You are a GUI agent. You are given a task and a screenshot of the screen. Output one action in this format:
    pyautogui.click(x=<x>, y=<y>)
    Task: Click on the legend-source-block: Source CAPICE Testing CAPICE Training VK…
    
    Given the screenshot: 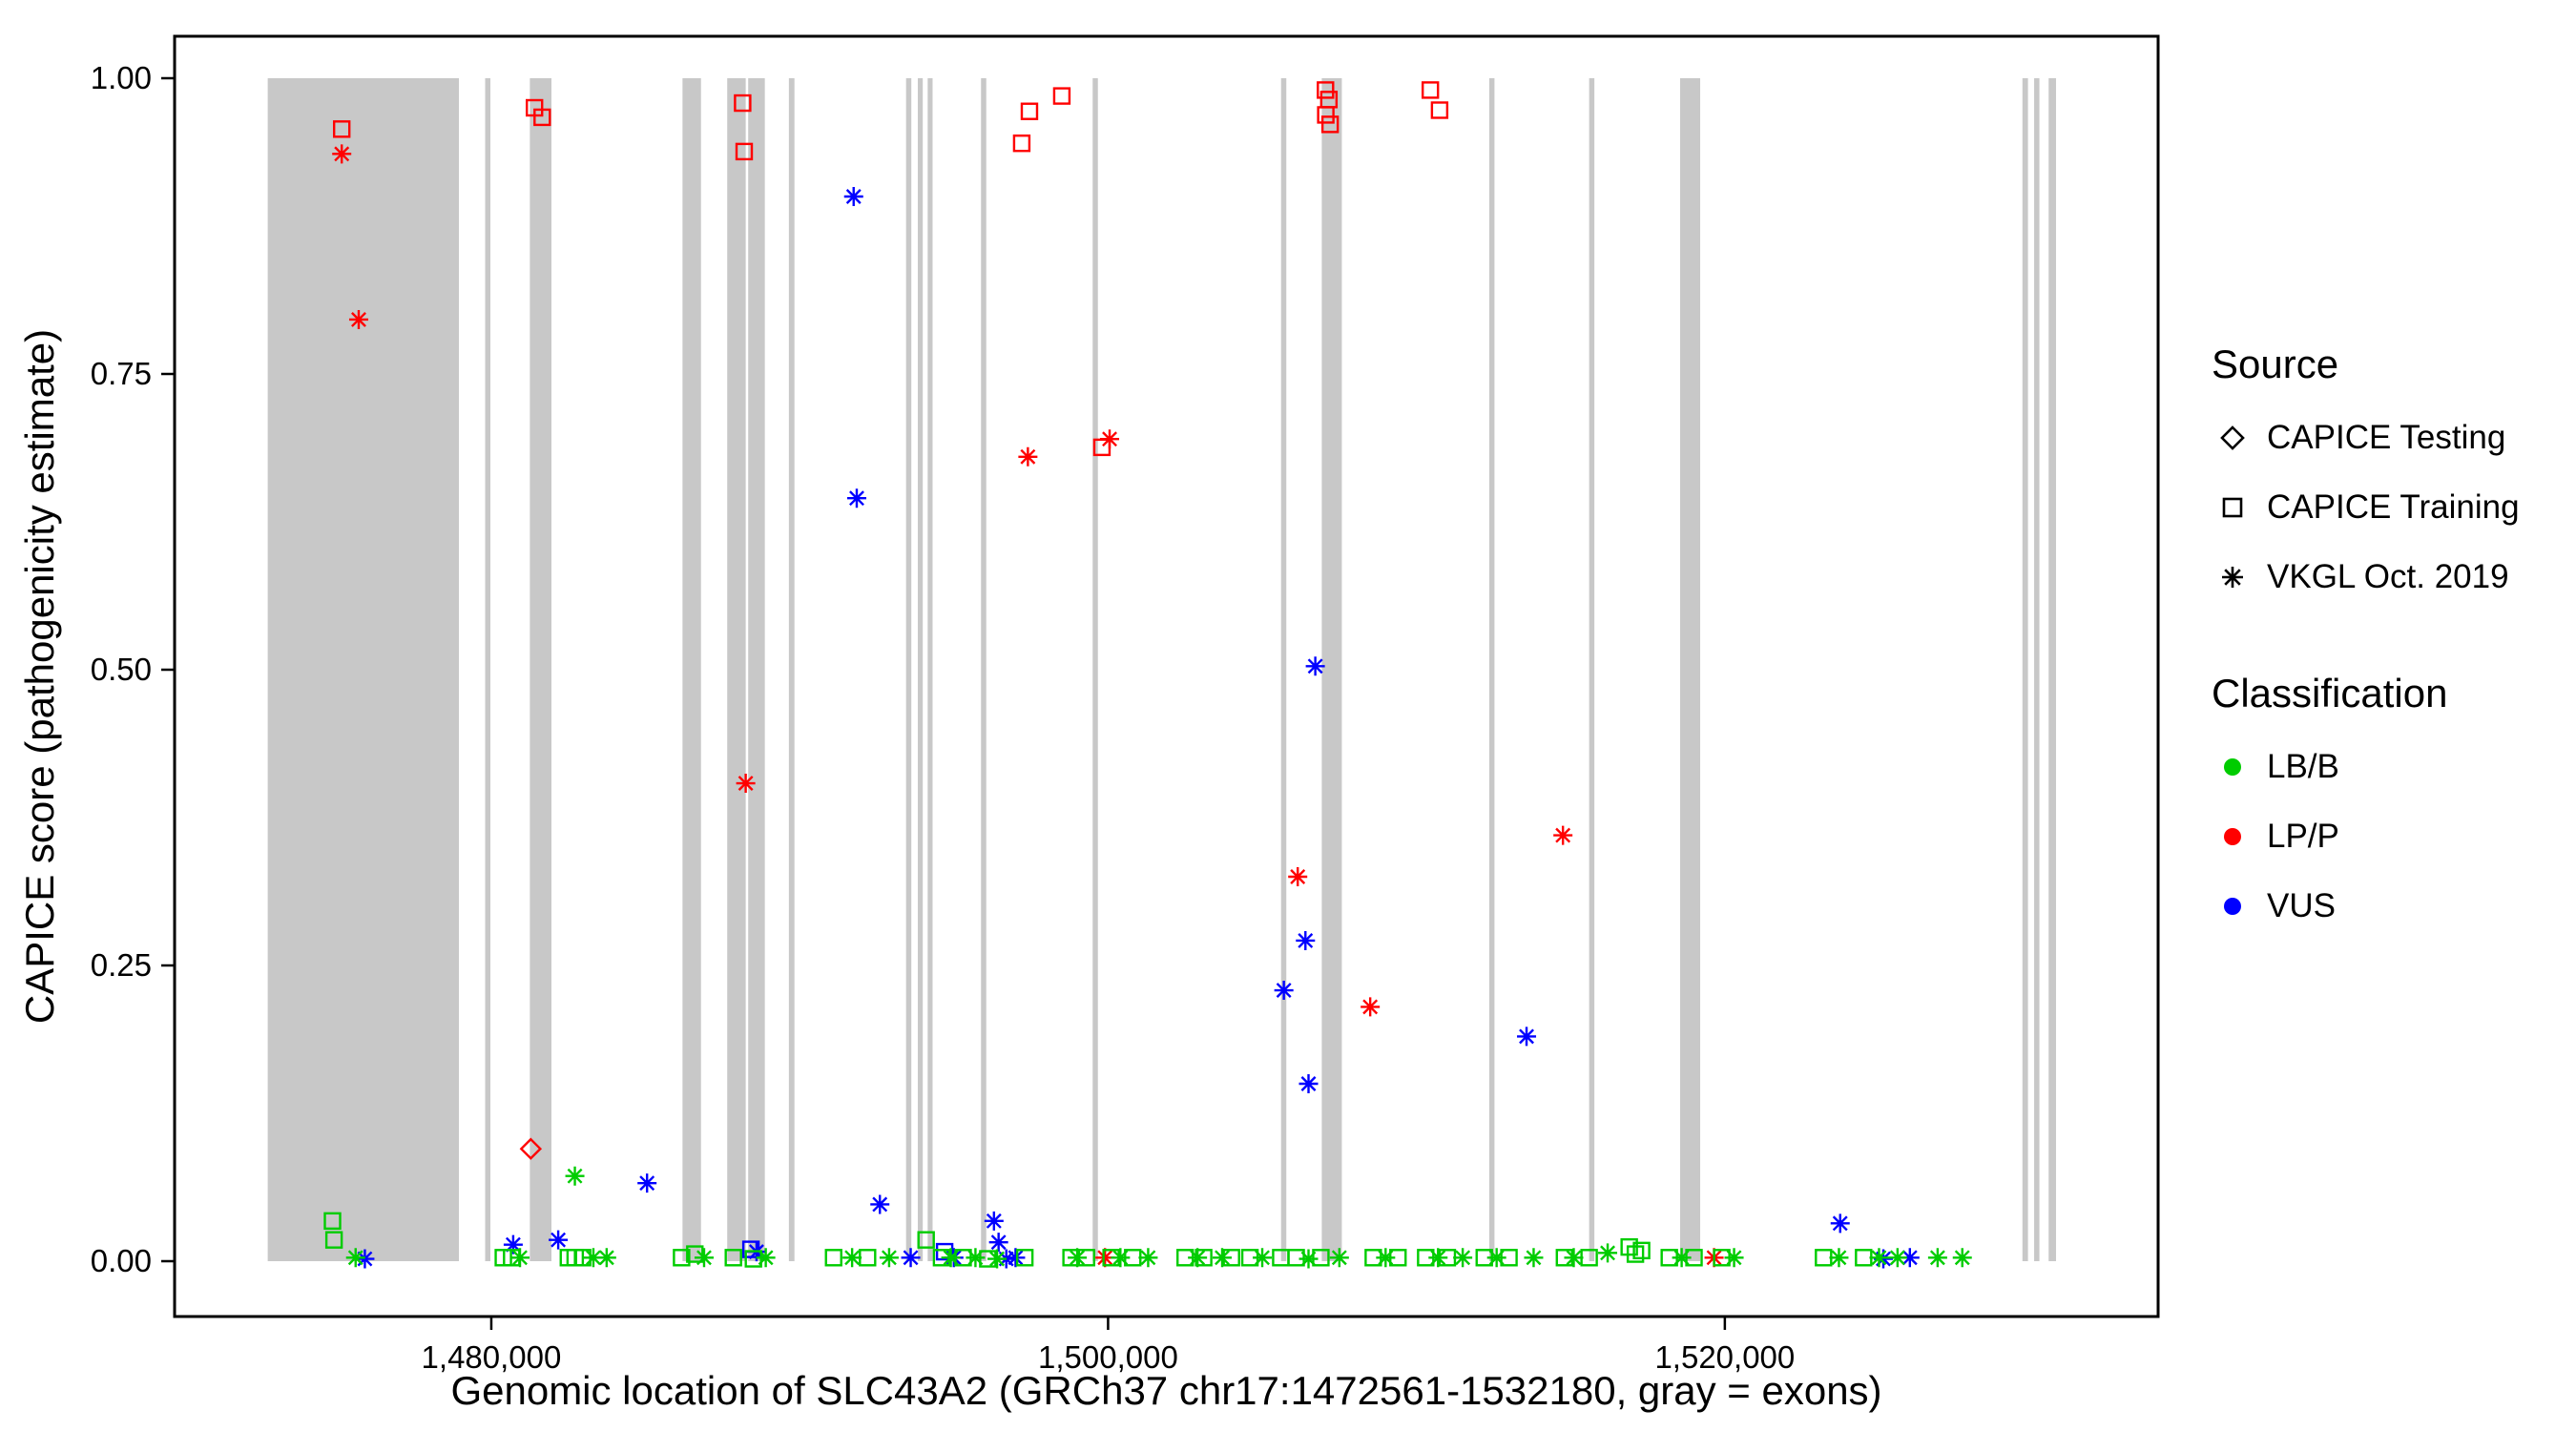 What is the action you would take?
    pyautogui.click(x=2366, y=477)
    